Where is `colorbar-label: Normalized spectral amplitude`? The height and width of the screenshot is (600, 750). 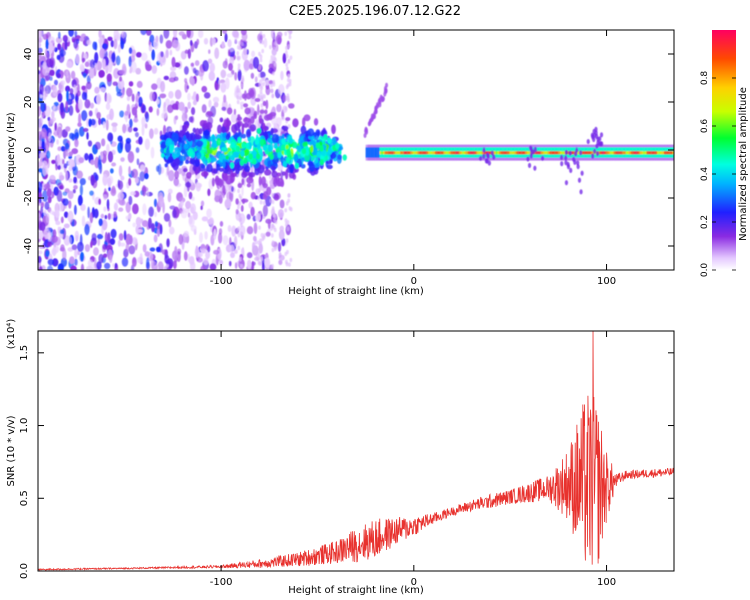
colorbar-label: Normalized spectral amplitude is located at coordinates (743, 164).